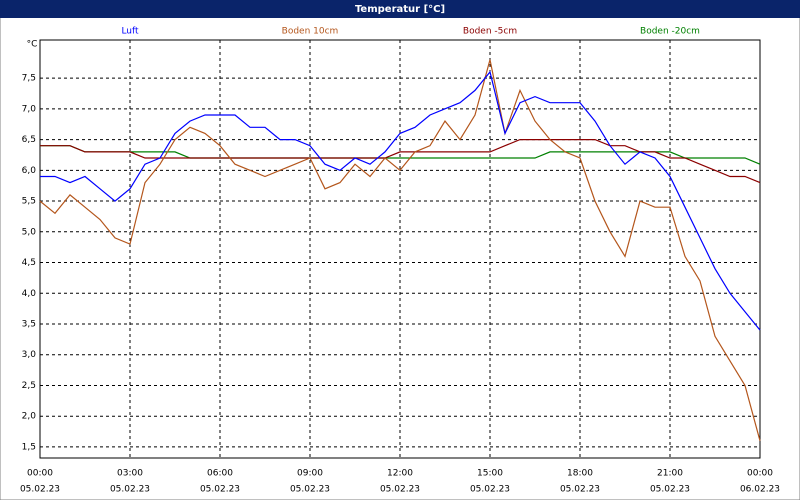  Describe the element at coordinates (670, 474) in the screenshot. I see `x-tick-label: 21:00` at that location.